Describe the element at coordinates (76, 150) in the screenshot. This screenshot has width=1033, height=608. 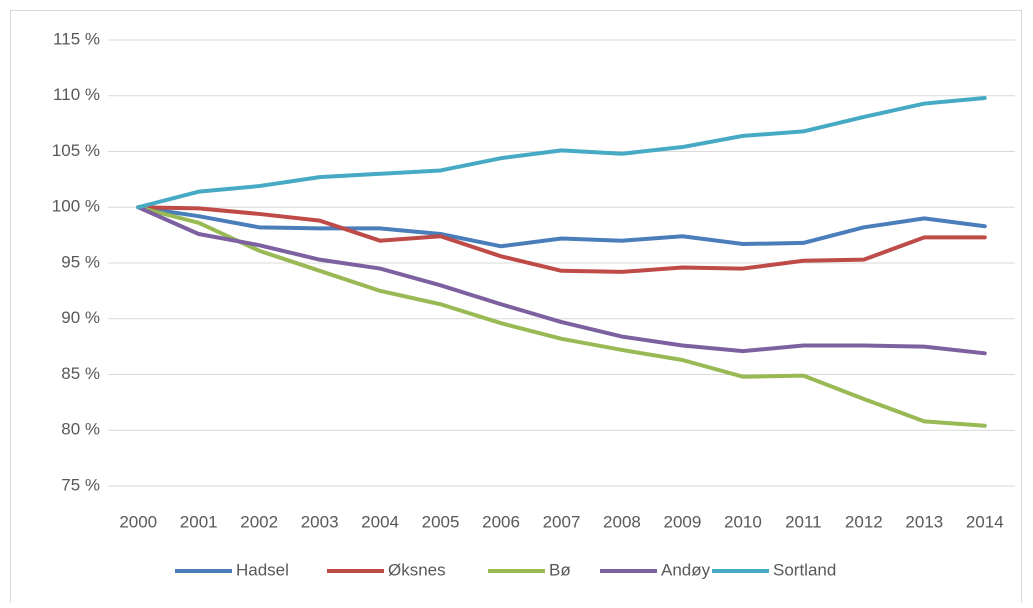
I see `y-tick-label: 105 %` at that location.